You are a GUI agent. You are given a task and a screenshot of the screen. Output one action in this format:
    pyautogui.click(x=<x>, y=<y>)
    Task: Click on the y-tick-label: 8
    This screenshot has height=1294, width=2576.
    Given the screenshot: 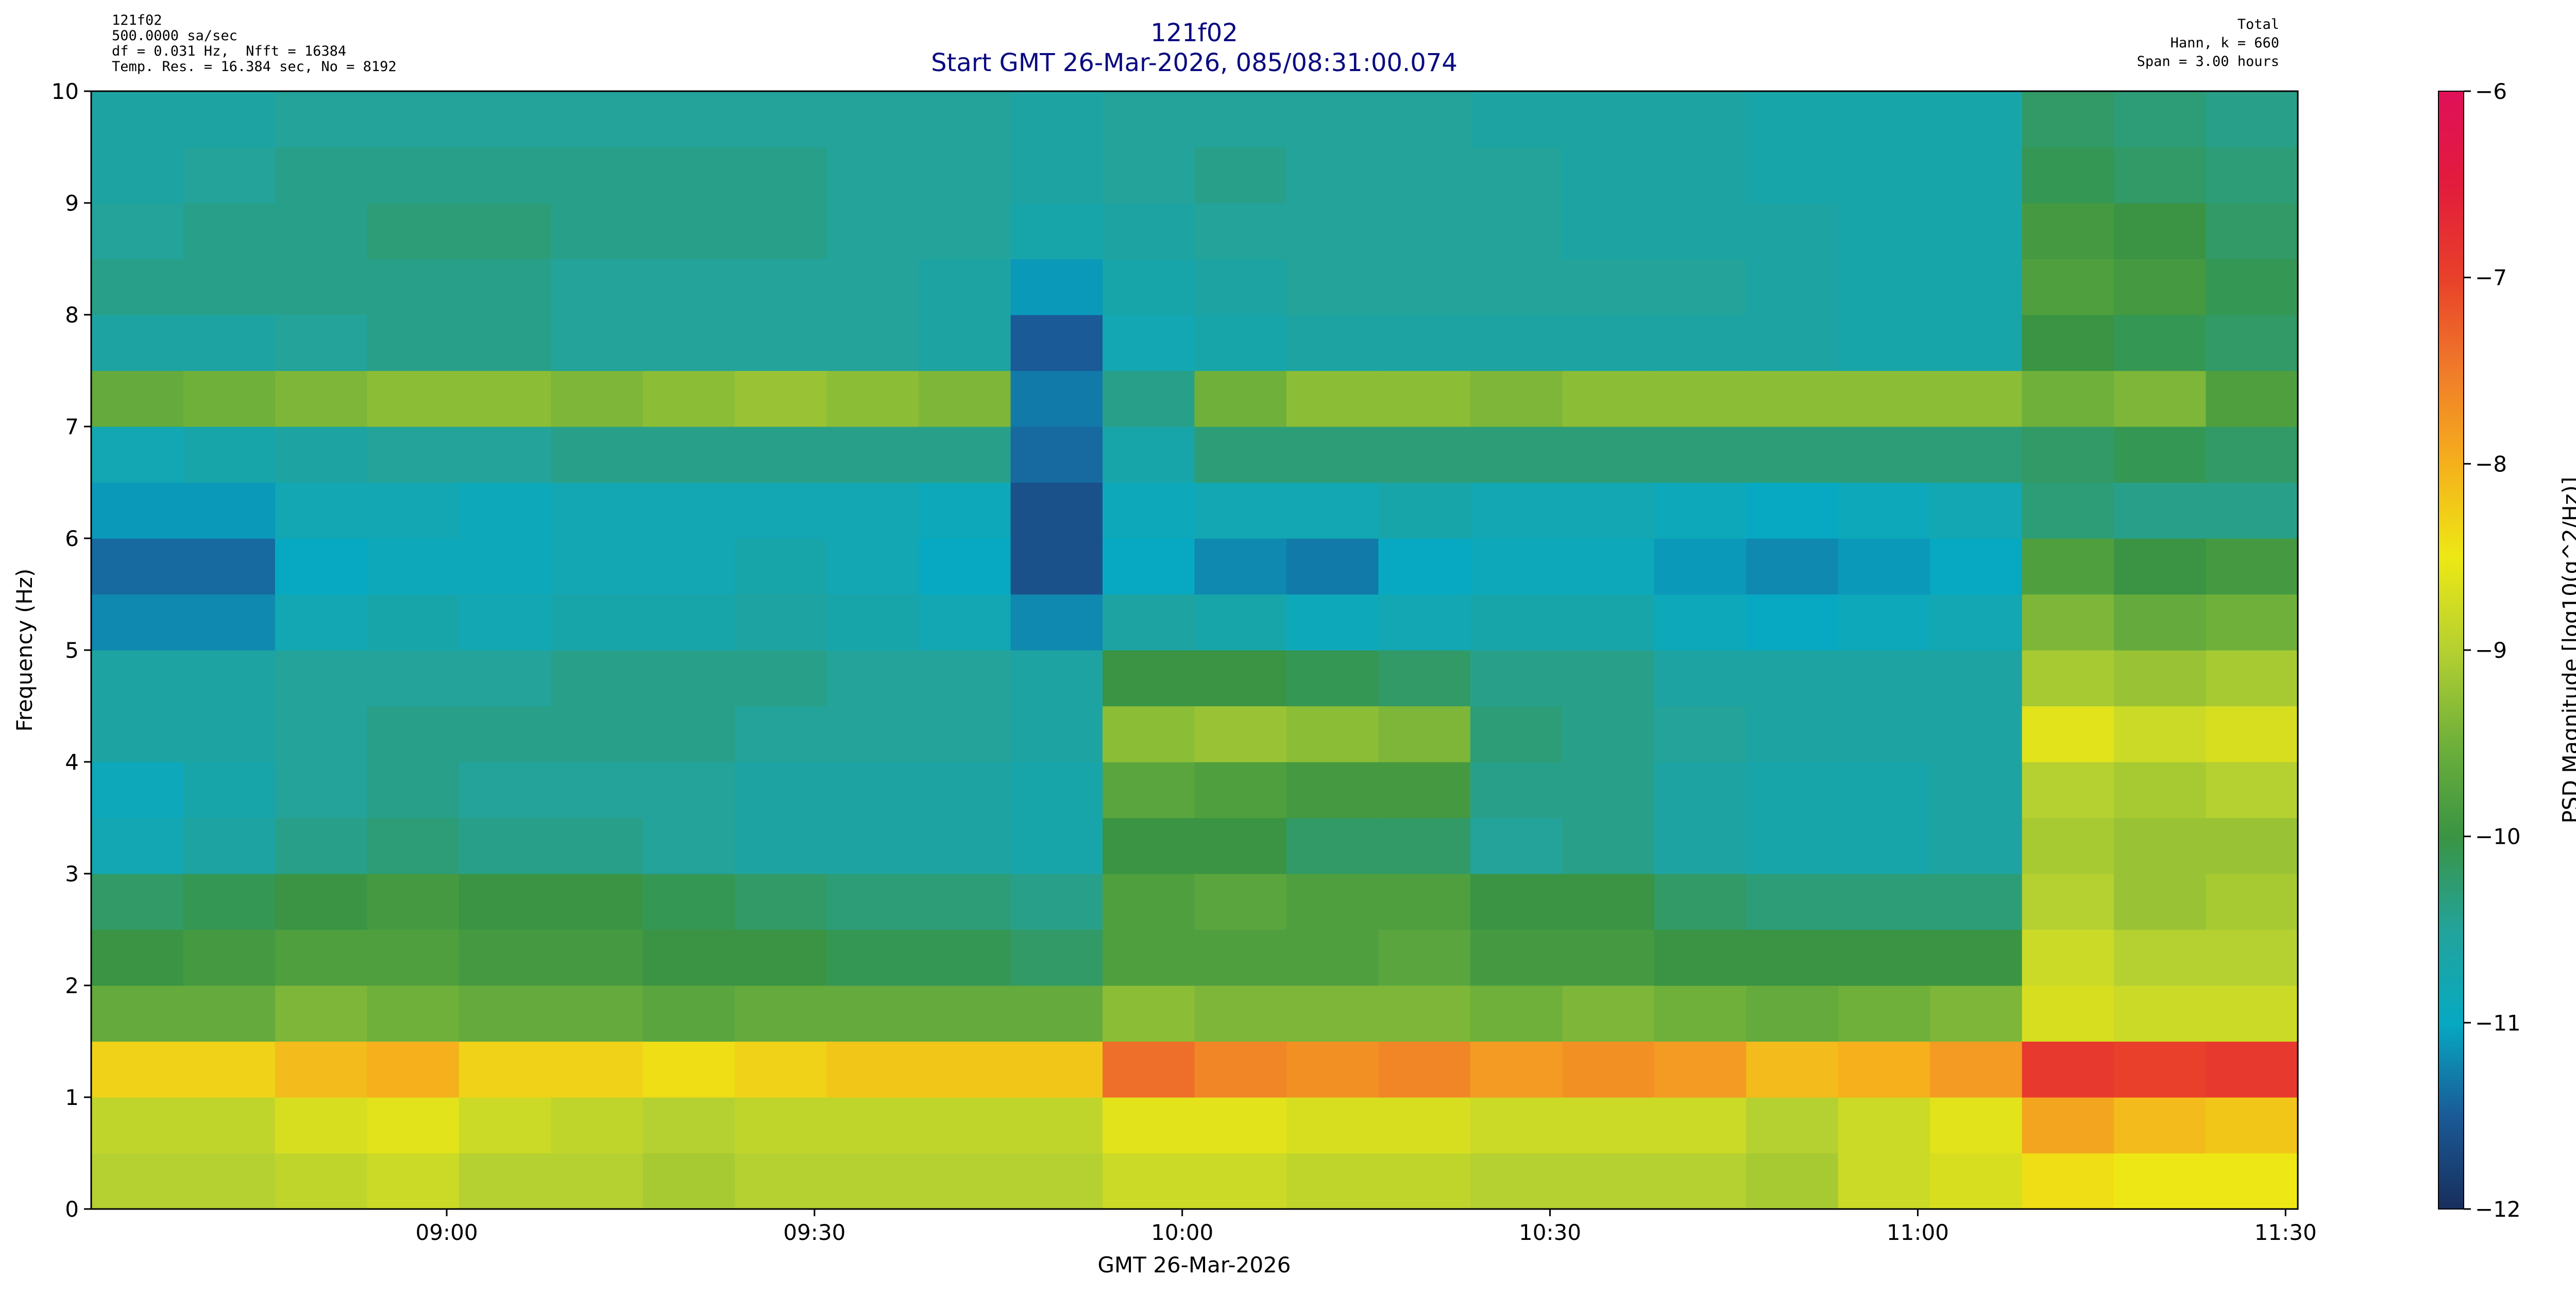 What is the action you would take?
    pyautogui.click(x=72, y=315)
    